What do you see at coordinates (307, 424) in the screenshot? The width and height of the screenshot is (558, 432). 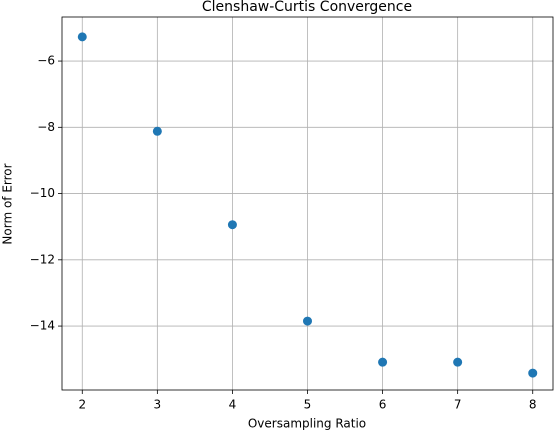 I see `x-axis-label: Oversampling Ratio` at bounding box center [307, 424].